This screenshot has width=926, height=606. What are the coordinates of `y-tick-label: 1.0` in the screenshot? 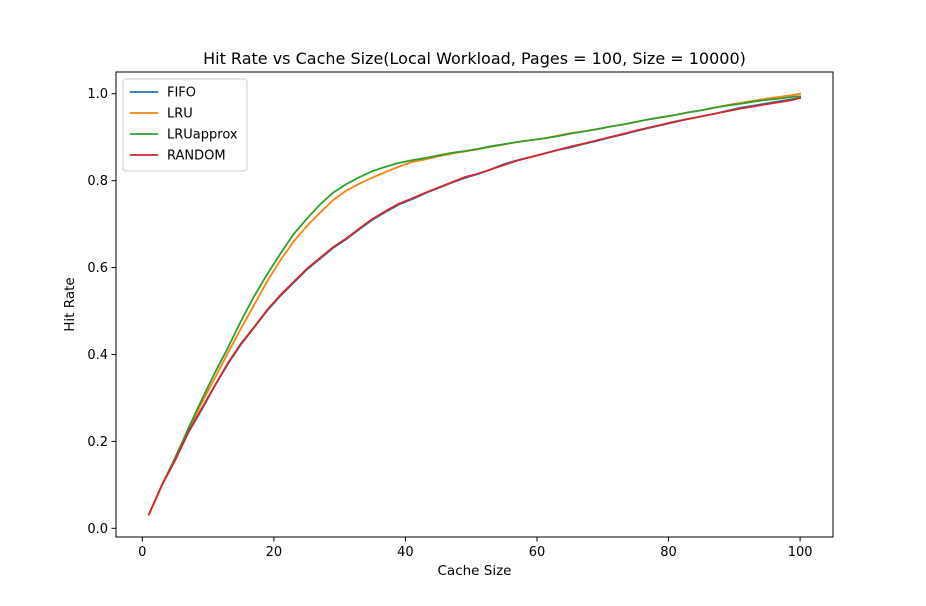 It's located at (97, 94).